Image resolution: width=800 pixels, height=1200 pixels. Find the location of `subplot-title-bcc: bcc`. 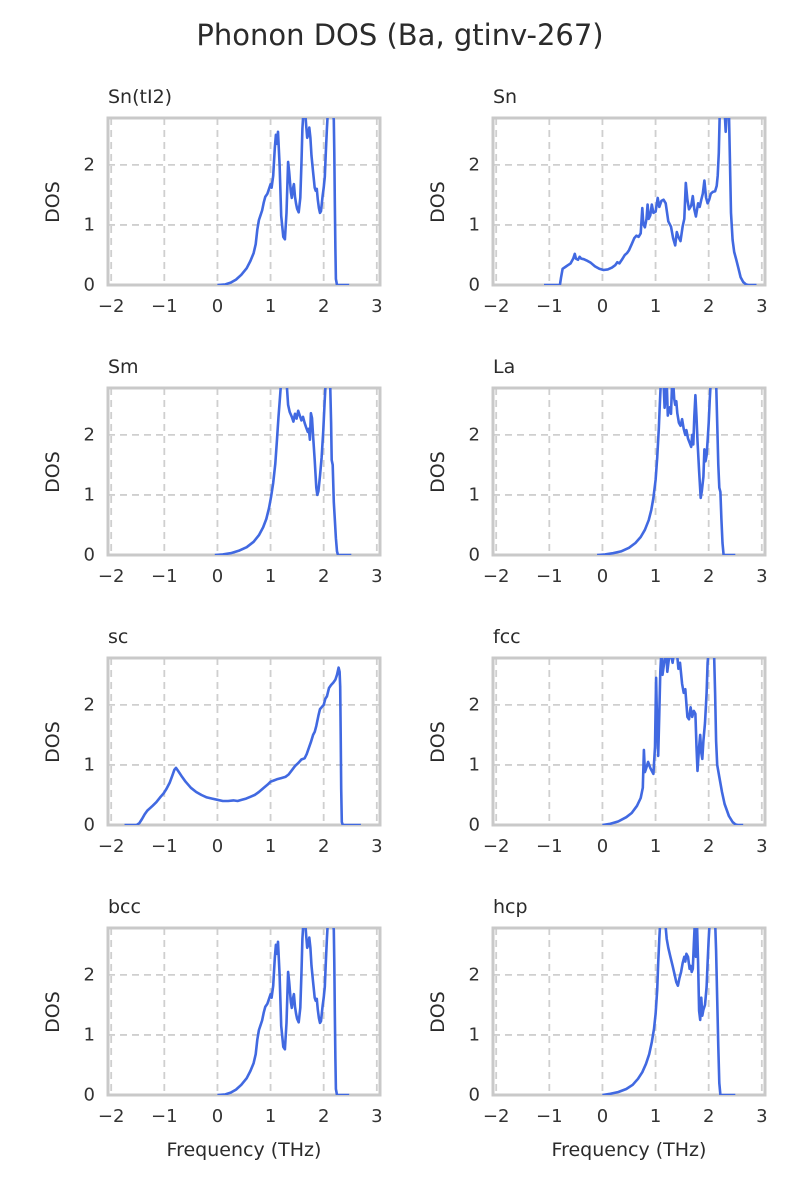

subplot-title-bcc: bcc is located at coordinates (124, 907).